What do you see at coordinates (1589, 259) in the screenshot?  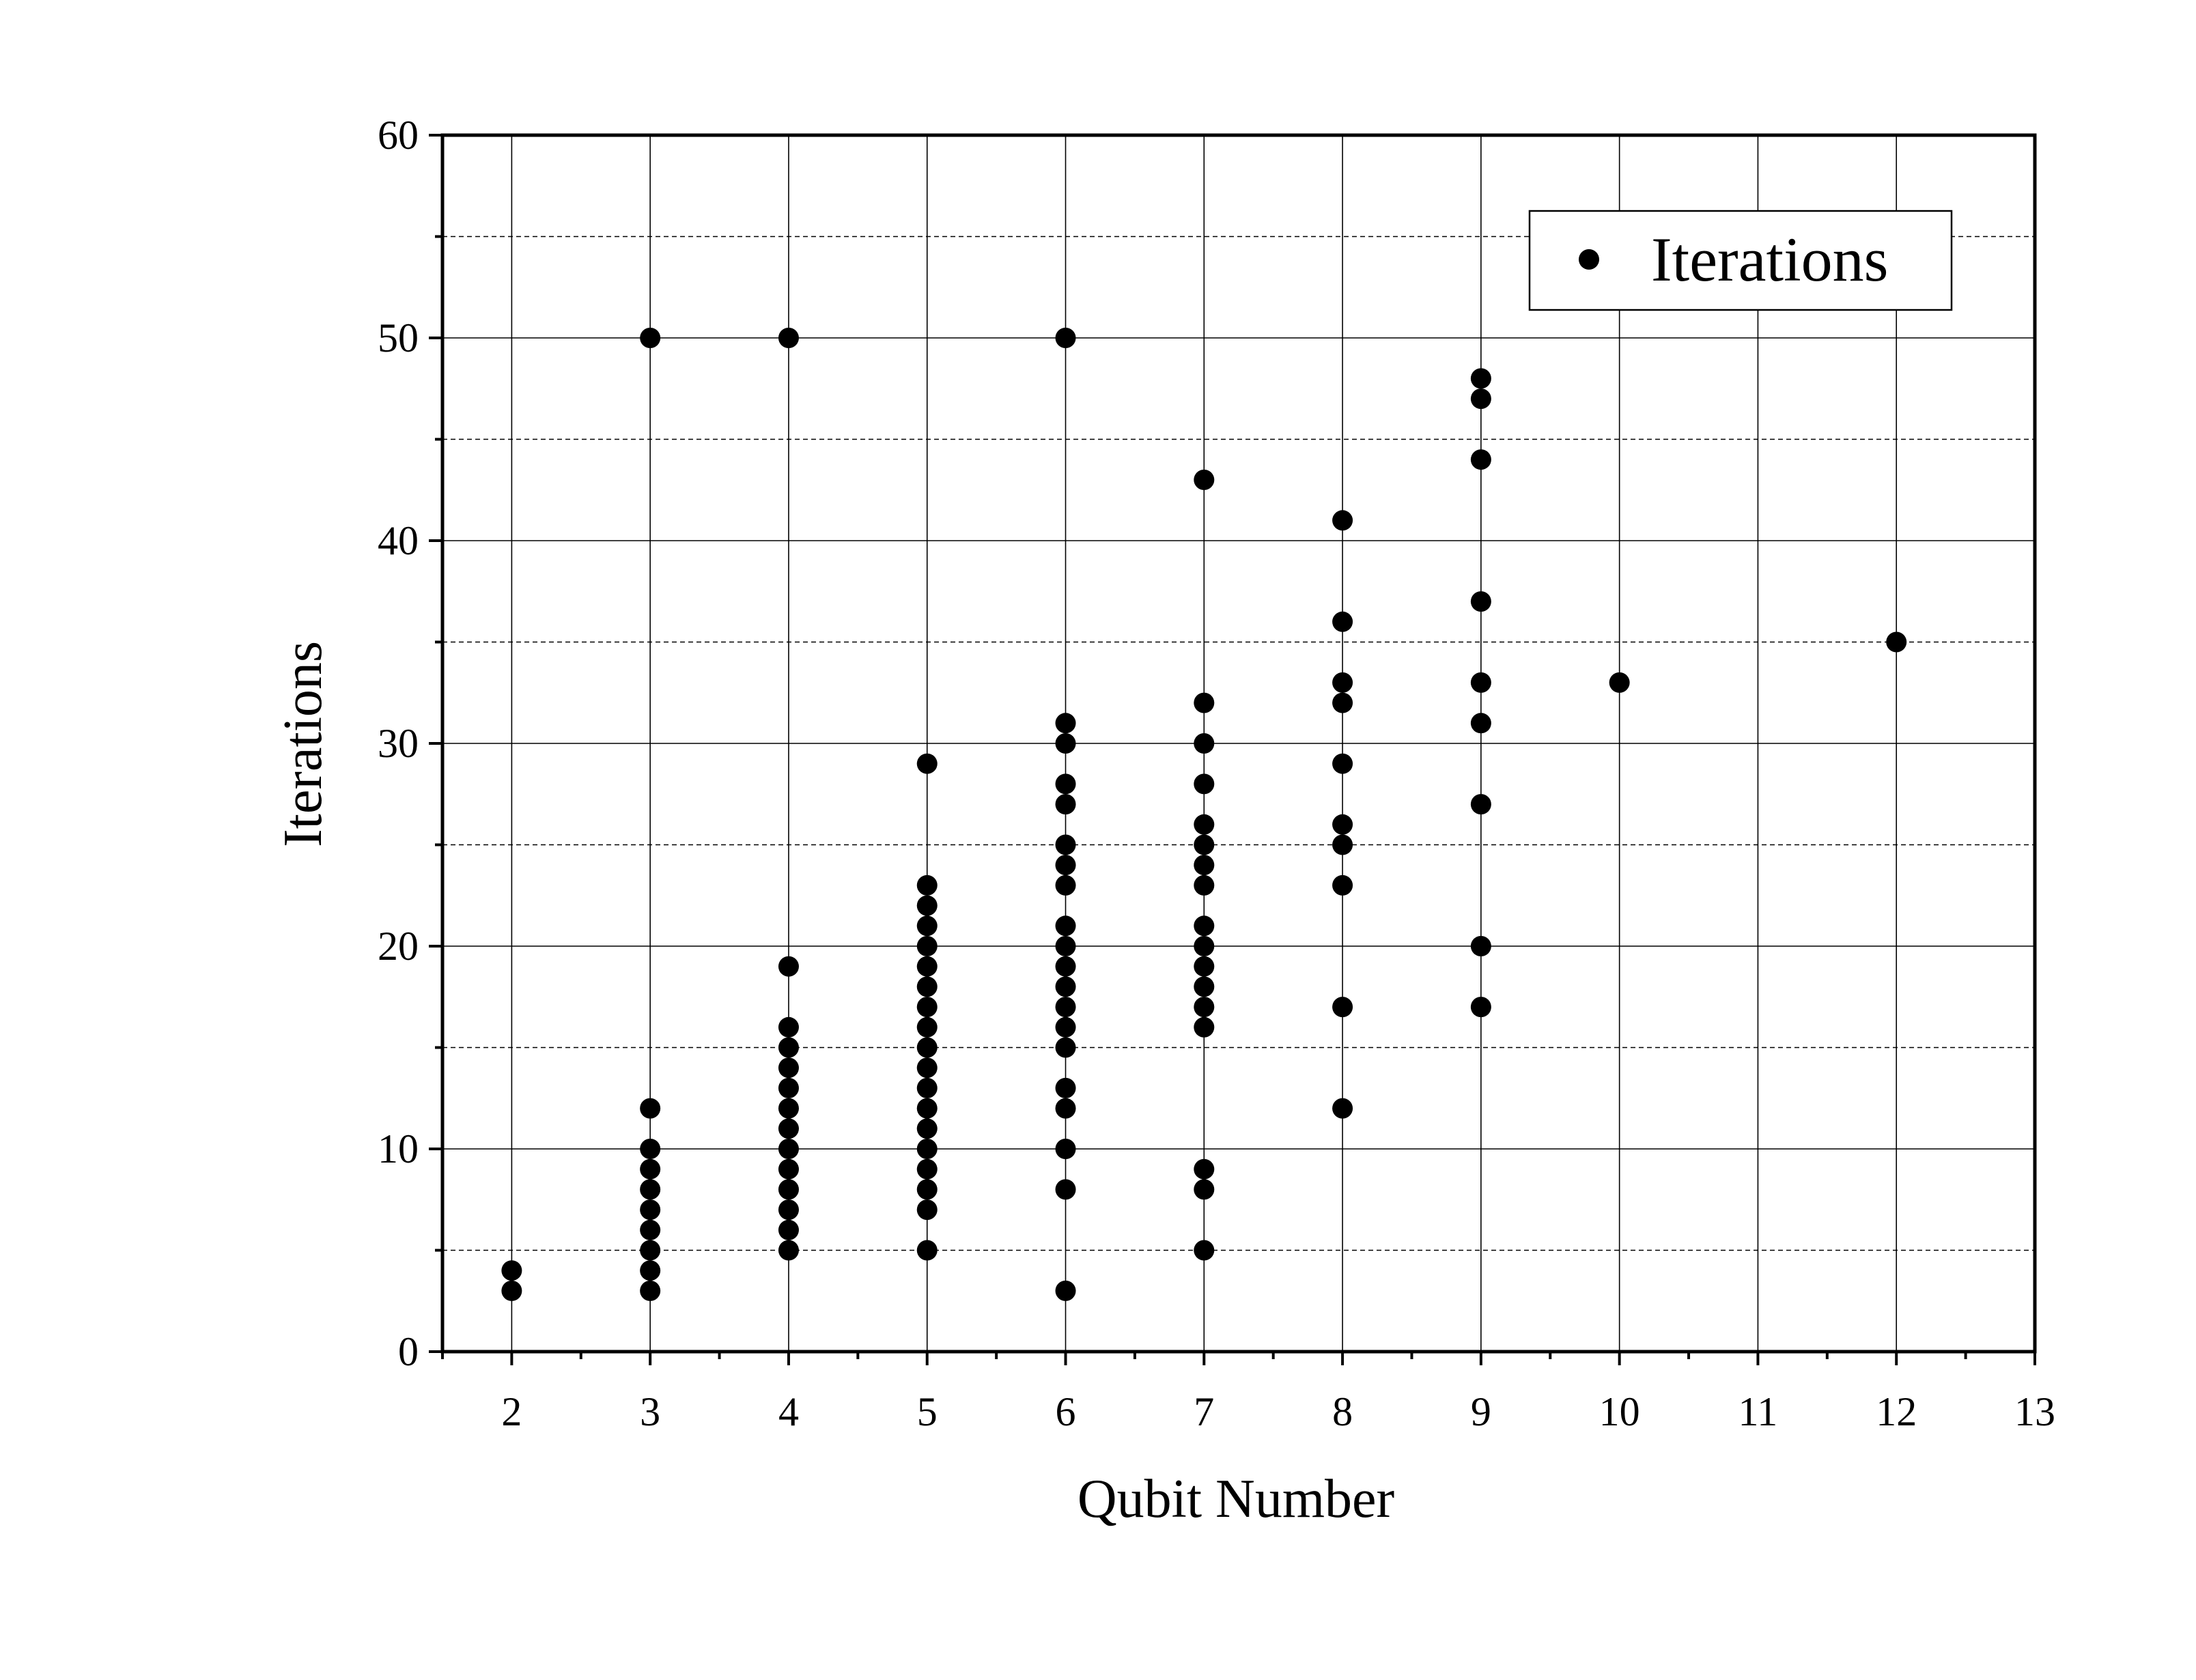 I see `legend-marker` at bounding box center [1589, 259].